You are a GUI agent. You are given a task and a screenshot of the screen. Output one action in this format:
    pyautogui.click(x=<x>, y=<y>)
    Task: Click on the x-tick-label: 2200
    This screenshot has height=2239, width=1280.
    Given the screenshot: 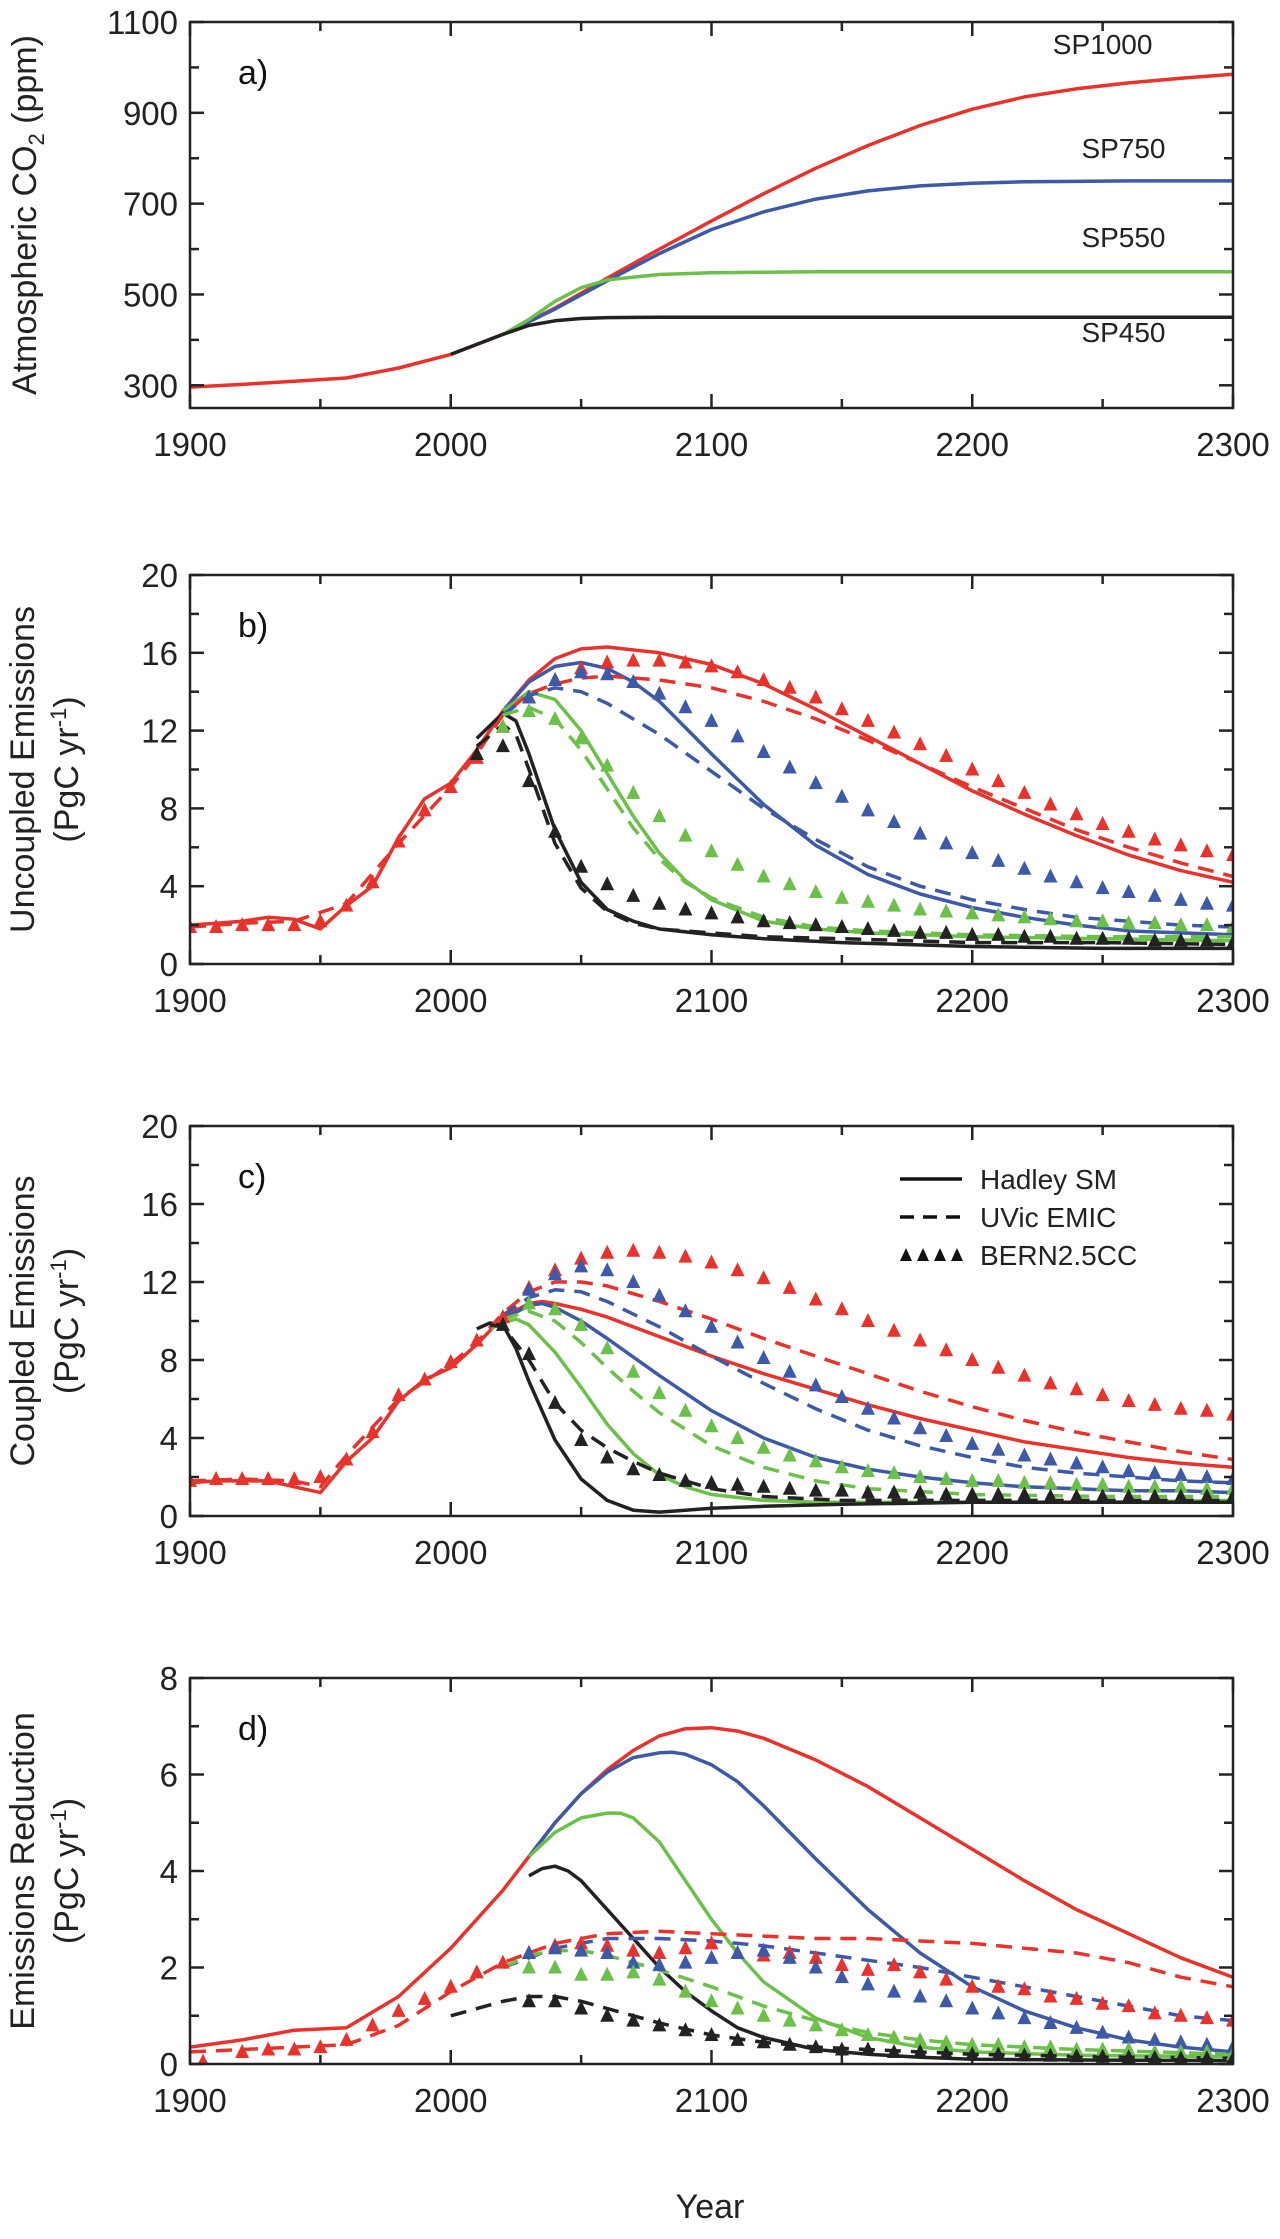 What is the action you would take?
    pyautogui.click(x=972, y=2100)
    